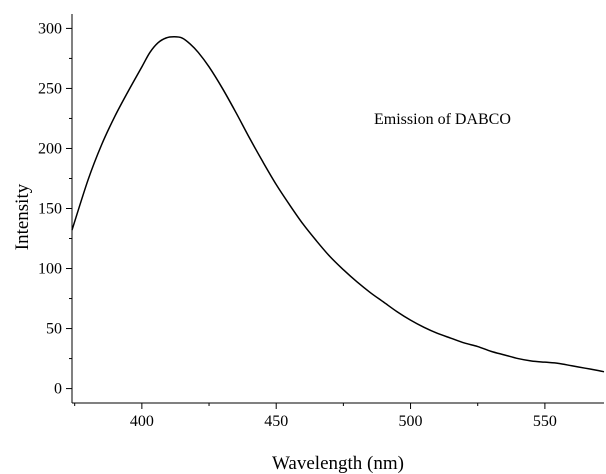  Describe the element at coordinates (442, 119) in the screenshot. I see `chart-annotation: Emission of DABCO` at that location.